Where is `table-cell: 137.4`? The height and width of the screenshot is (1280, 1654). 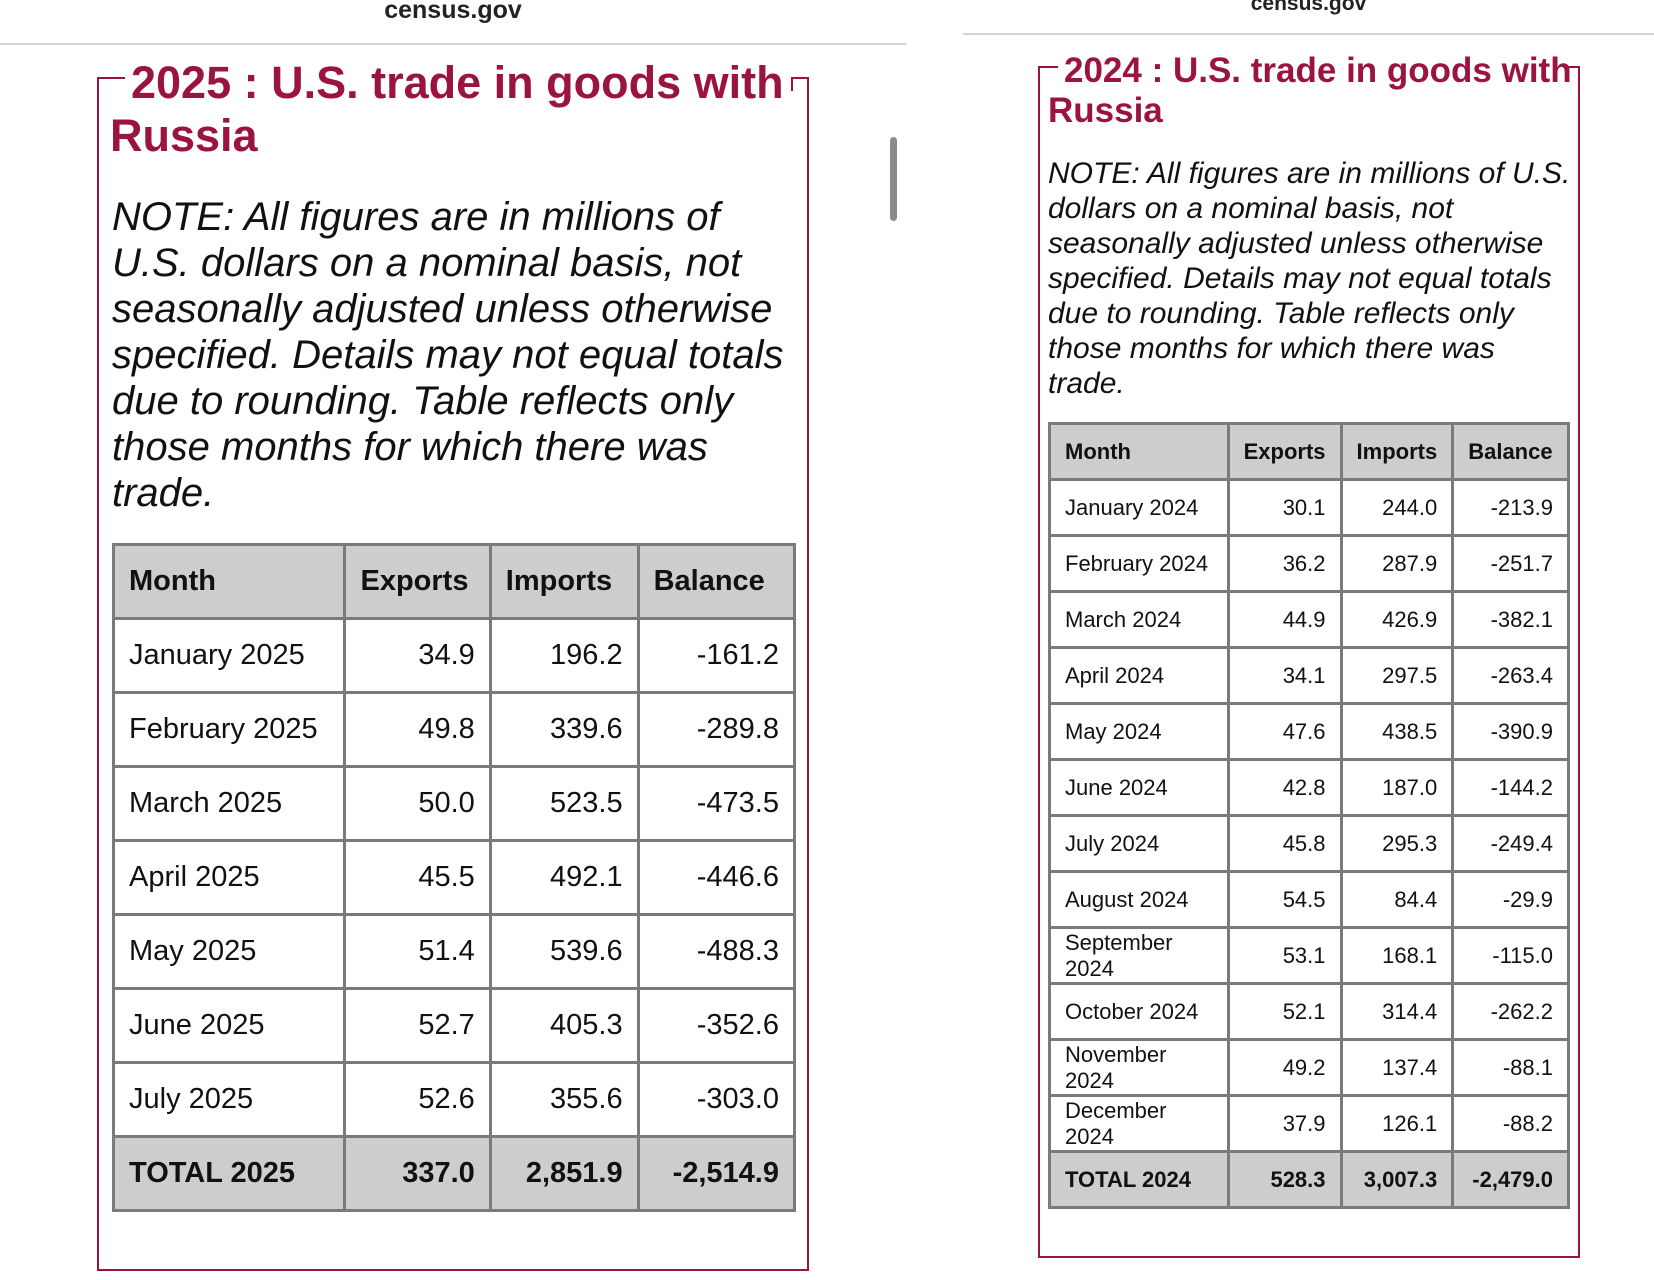 table-cell: 137.4 is located at coordinates (1397, 1067).